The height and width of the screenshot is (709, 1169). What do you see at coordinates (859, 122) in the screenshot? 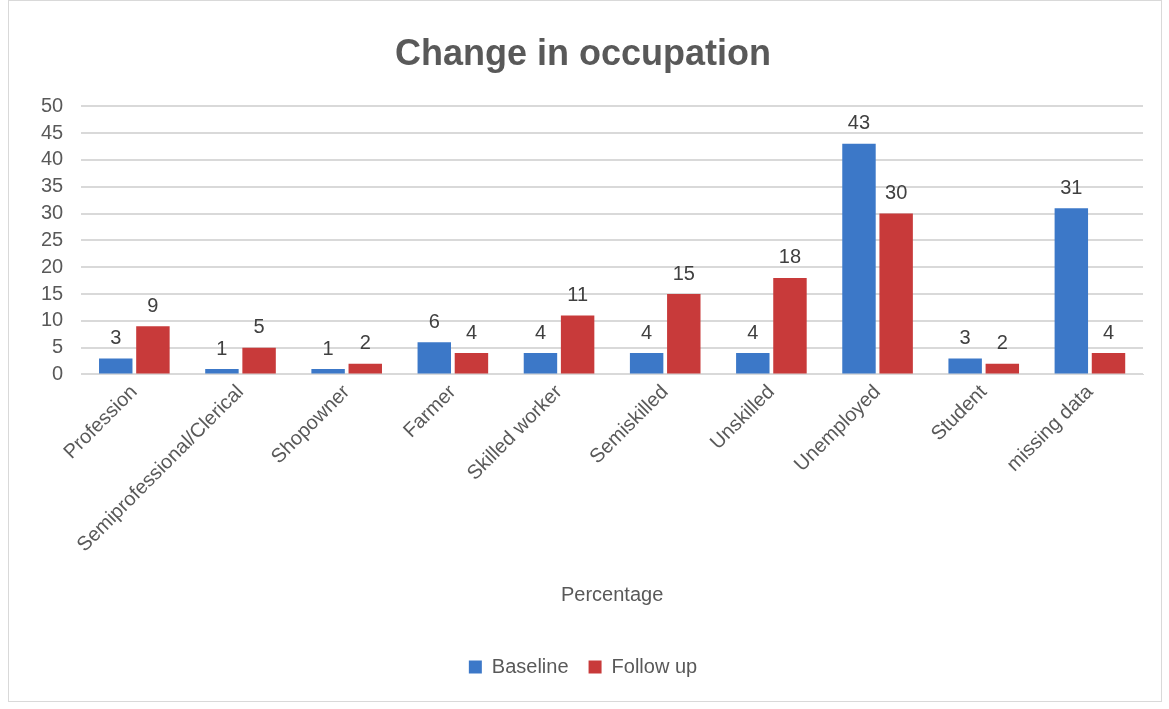
I see `data-label: 43` at bounding box center [859, 122].